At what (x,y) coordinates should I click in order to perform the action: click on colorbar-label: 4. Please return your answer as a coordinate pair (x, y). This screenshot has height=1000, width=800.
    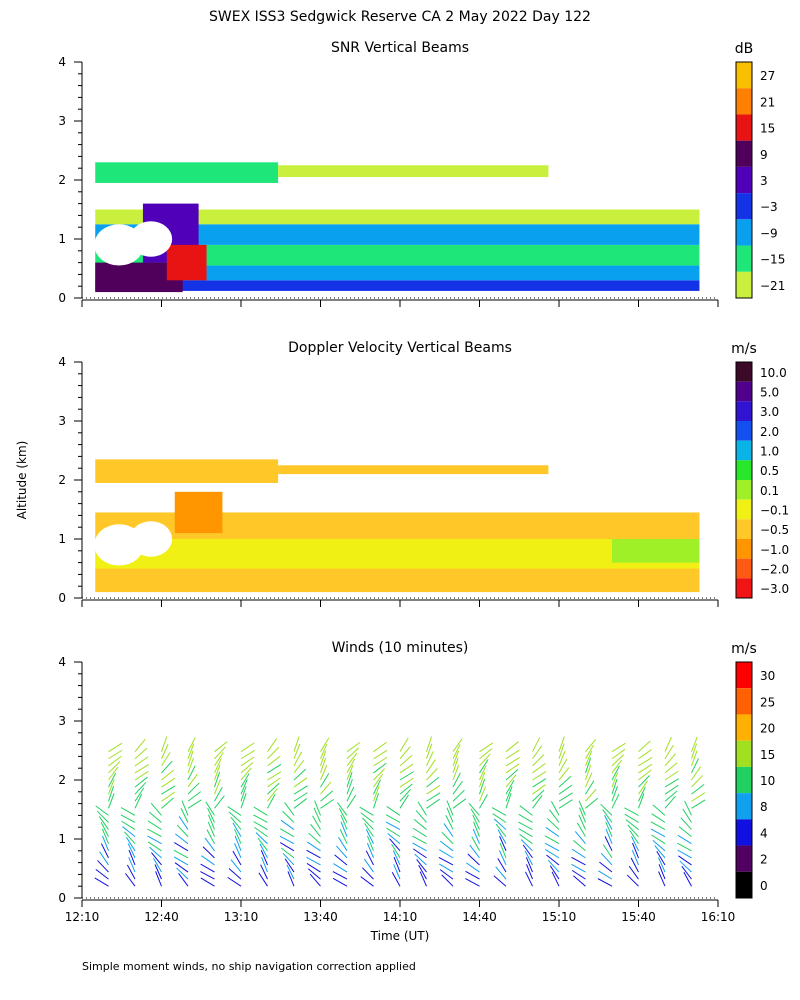
    Looking at the image, I should click on (764, 833).